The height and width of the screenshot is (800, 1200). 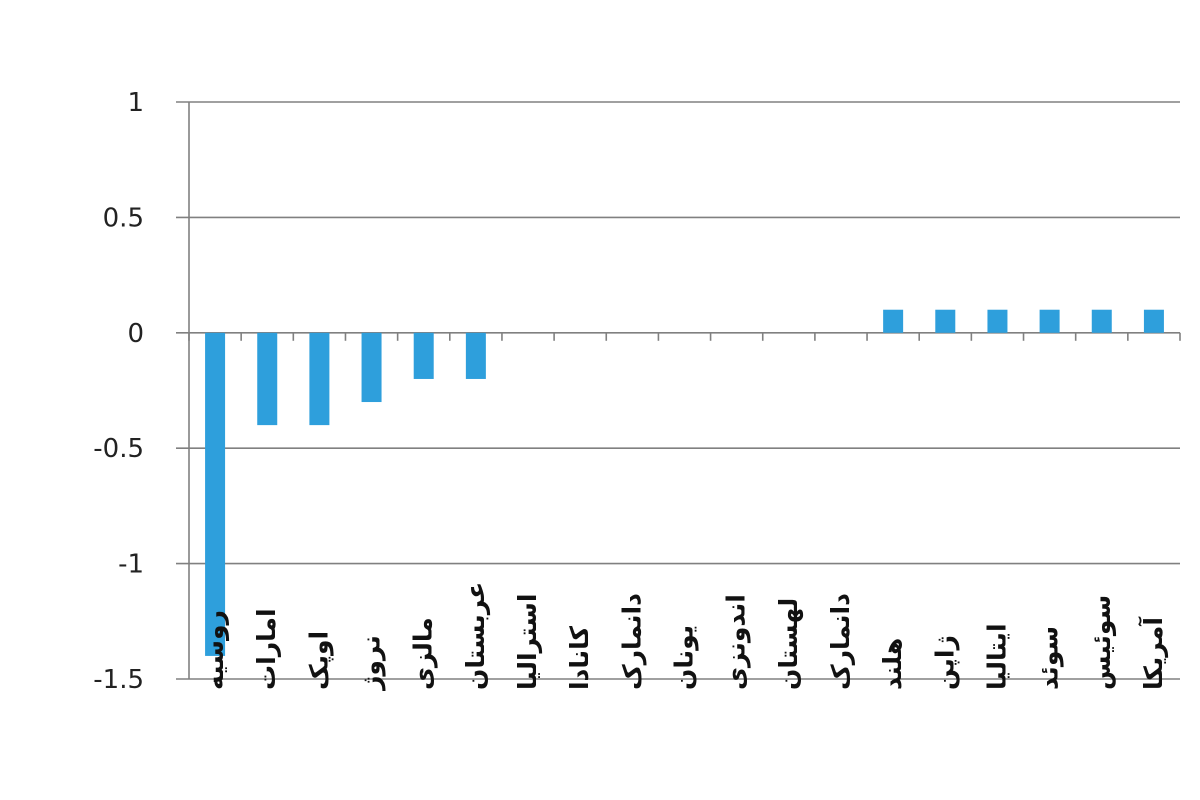 What do you see at coordinates (266, 649) in the screenshot?
I see `x-tick-label-1: امارات` at bounding box center [266, 649].